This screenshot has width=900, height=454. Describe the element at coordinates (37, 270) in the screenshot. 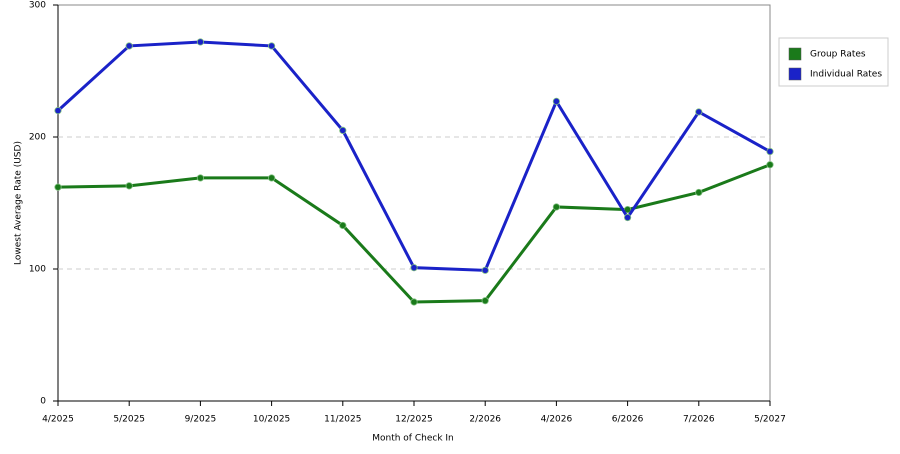

I see `y-tick-label: 100` at that location.